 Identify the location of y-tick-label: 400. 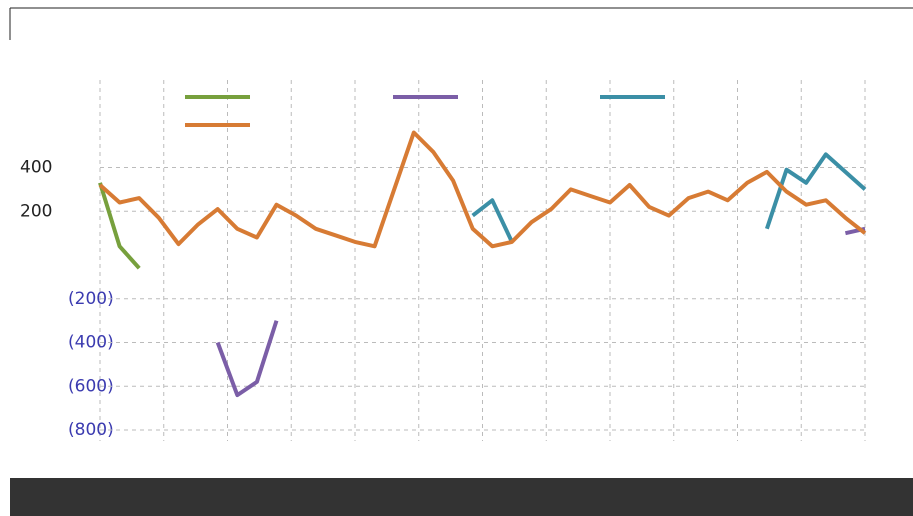
(36, 168).